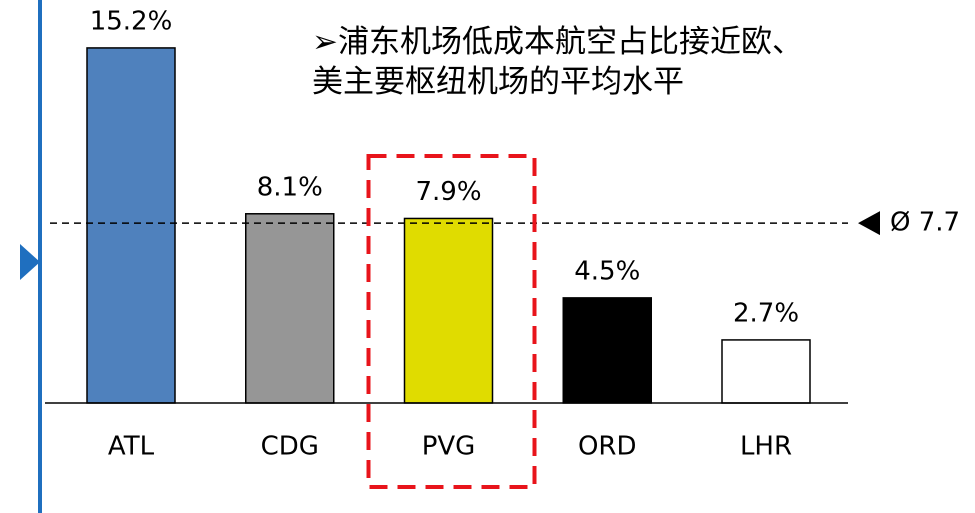 The width and height of the screenshot is (975, 513). I want to click on side-marker, so click(30, 262).